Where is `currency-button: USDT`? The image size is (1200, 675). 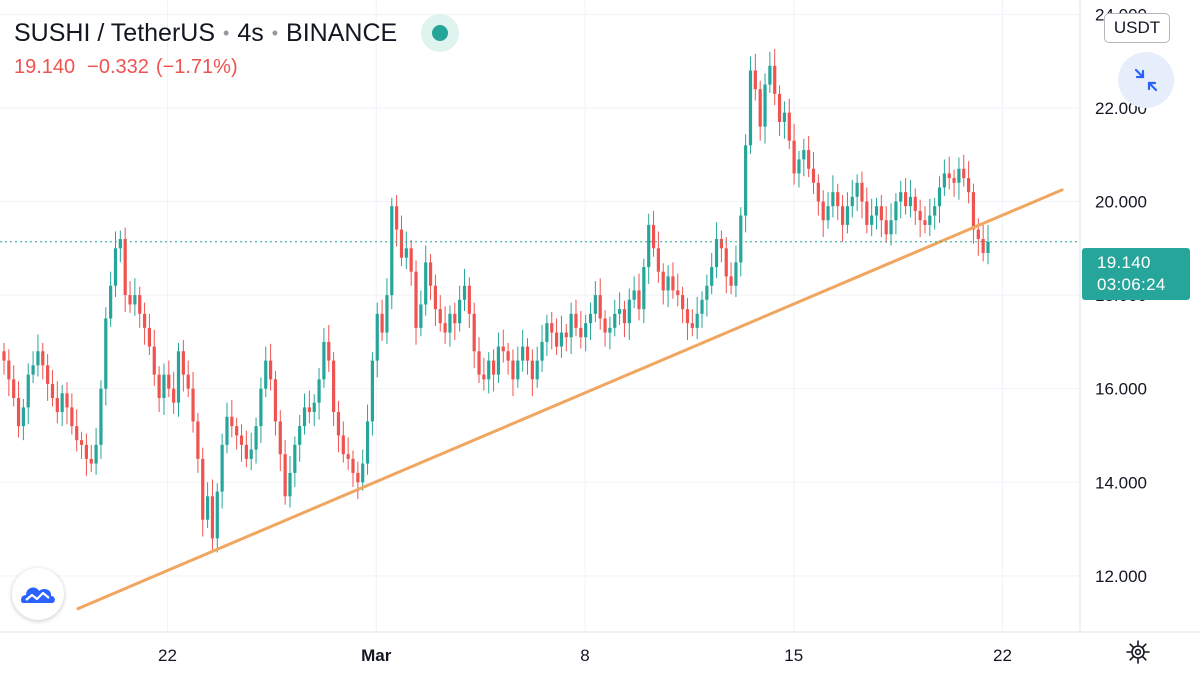
currency-button: USDT is located at coordinates (1137, 28).